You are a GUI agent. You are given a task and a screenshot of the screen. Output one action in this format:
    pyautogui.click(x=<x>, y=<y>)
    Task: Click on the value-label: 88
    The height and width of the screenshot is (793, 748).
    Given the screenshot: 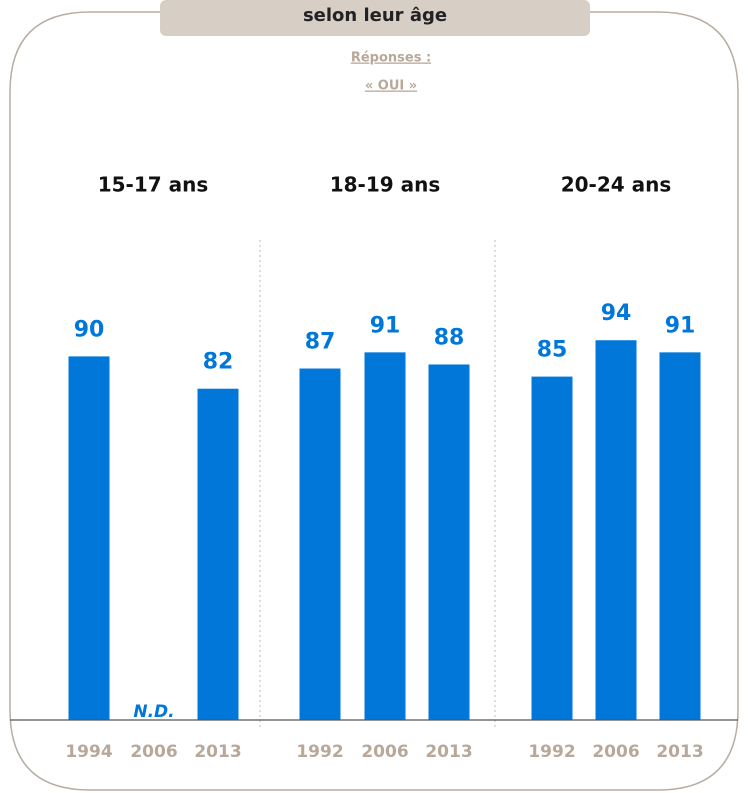 What is the action you would take?
    pyautogui.click(x=449, y=337)
    